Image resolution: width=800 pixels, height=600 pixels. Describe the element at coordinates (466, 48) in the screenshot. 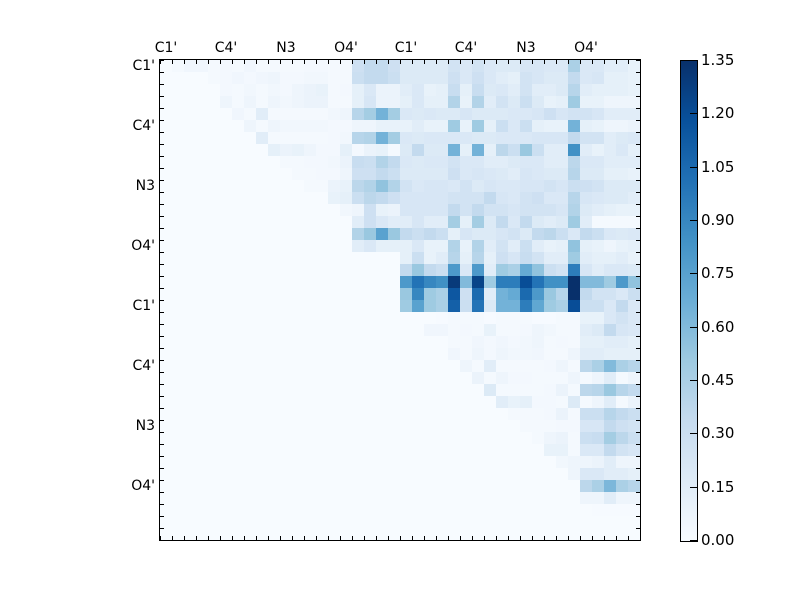

I see `x-tick-label: C4'` at that location.